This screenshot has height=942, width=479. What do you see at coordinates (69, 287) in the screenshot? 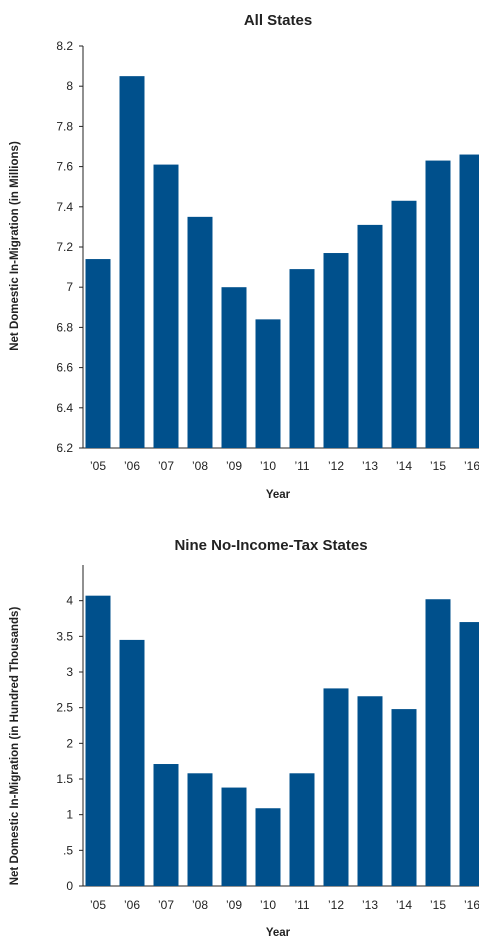
I see `y-tick-label: 7` at bounding box center [69, 287].